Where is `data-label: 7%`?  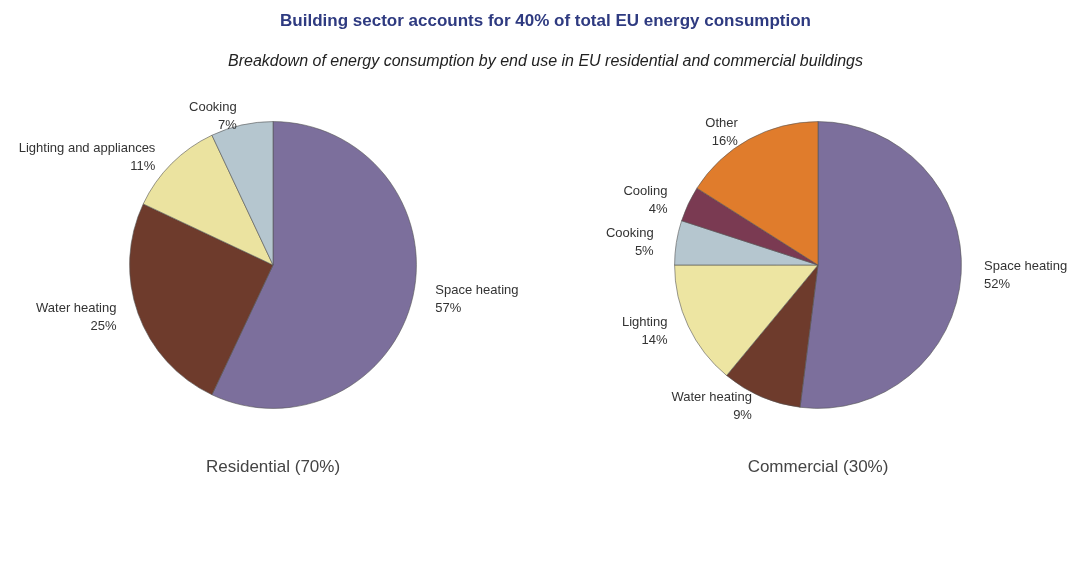
data-label: 7% is located at coordinates (227, 125).